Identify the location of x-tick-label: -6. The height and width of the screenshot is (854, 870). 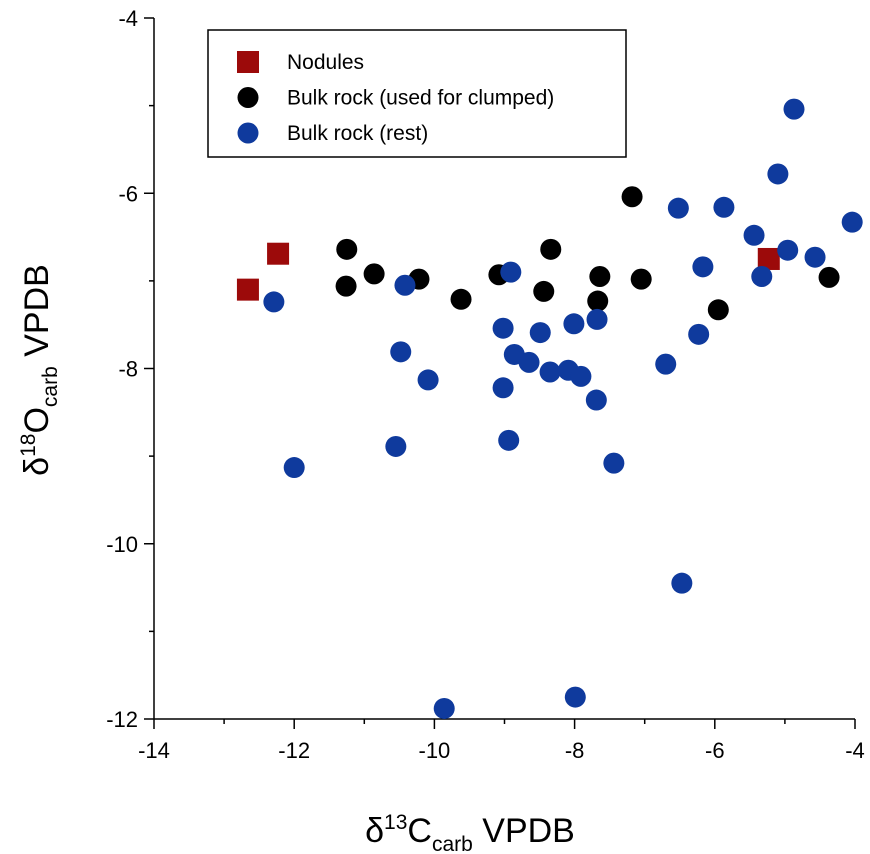
(715, 750).